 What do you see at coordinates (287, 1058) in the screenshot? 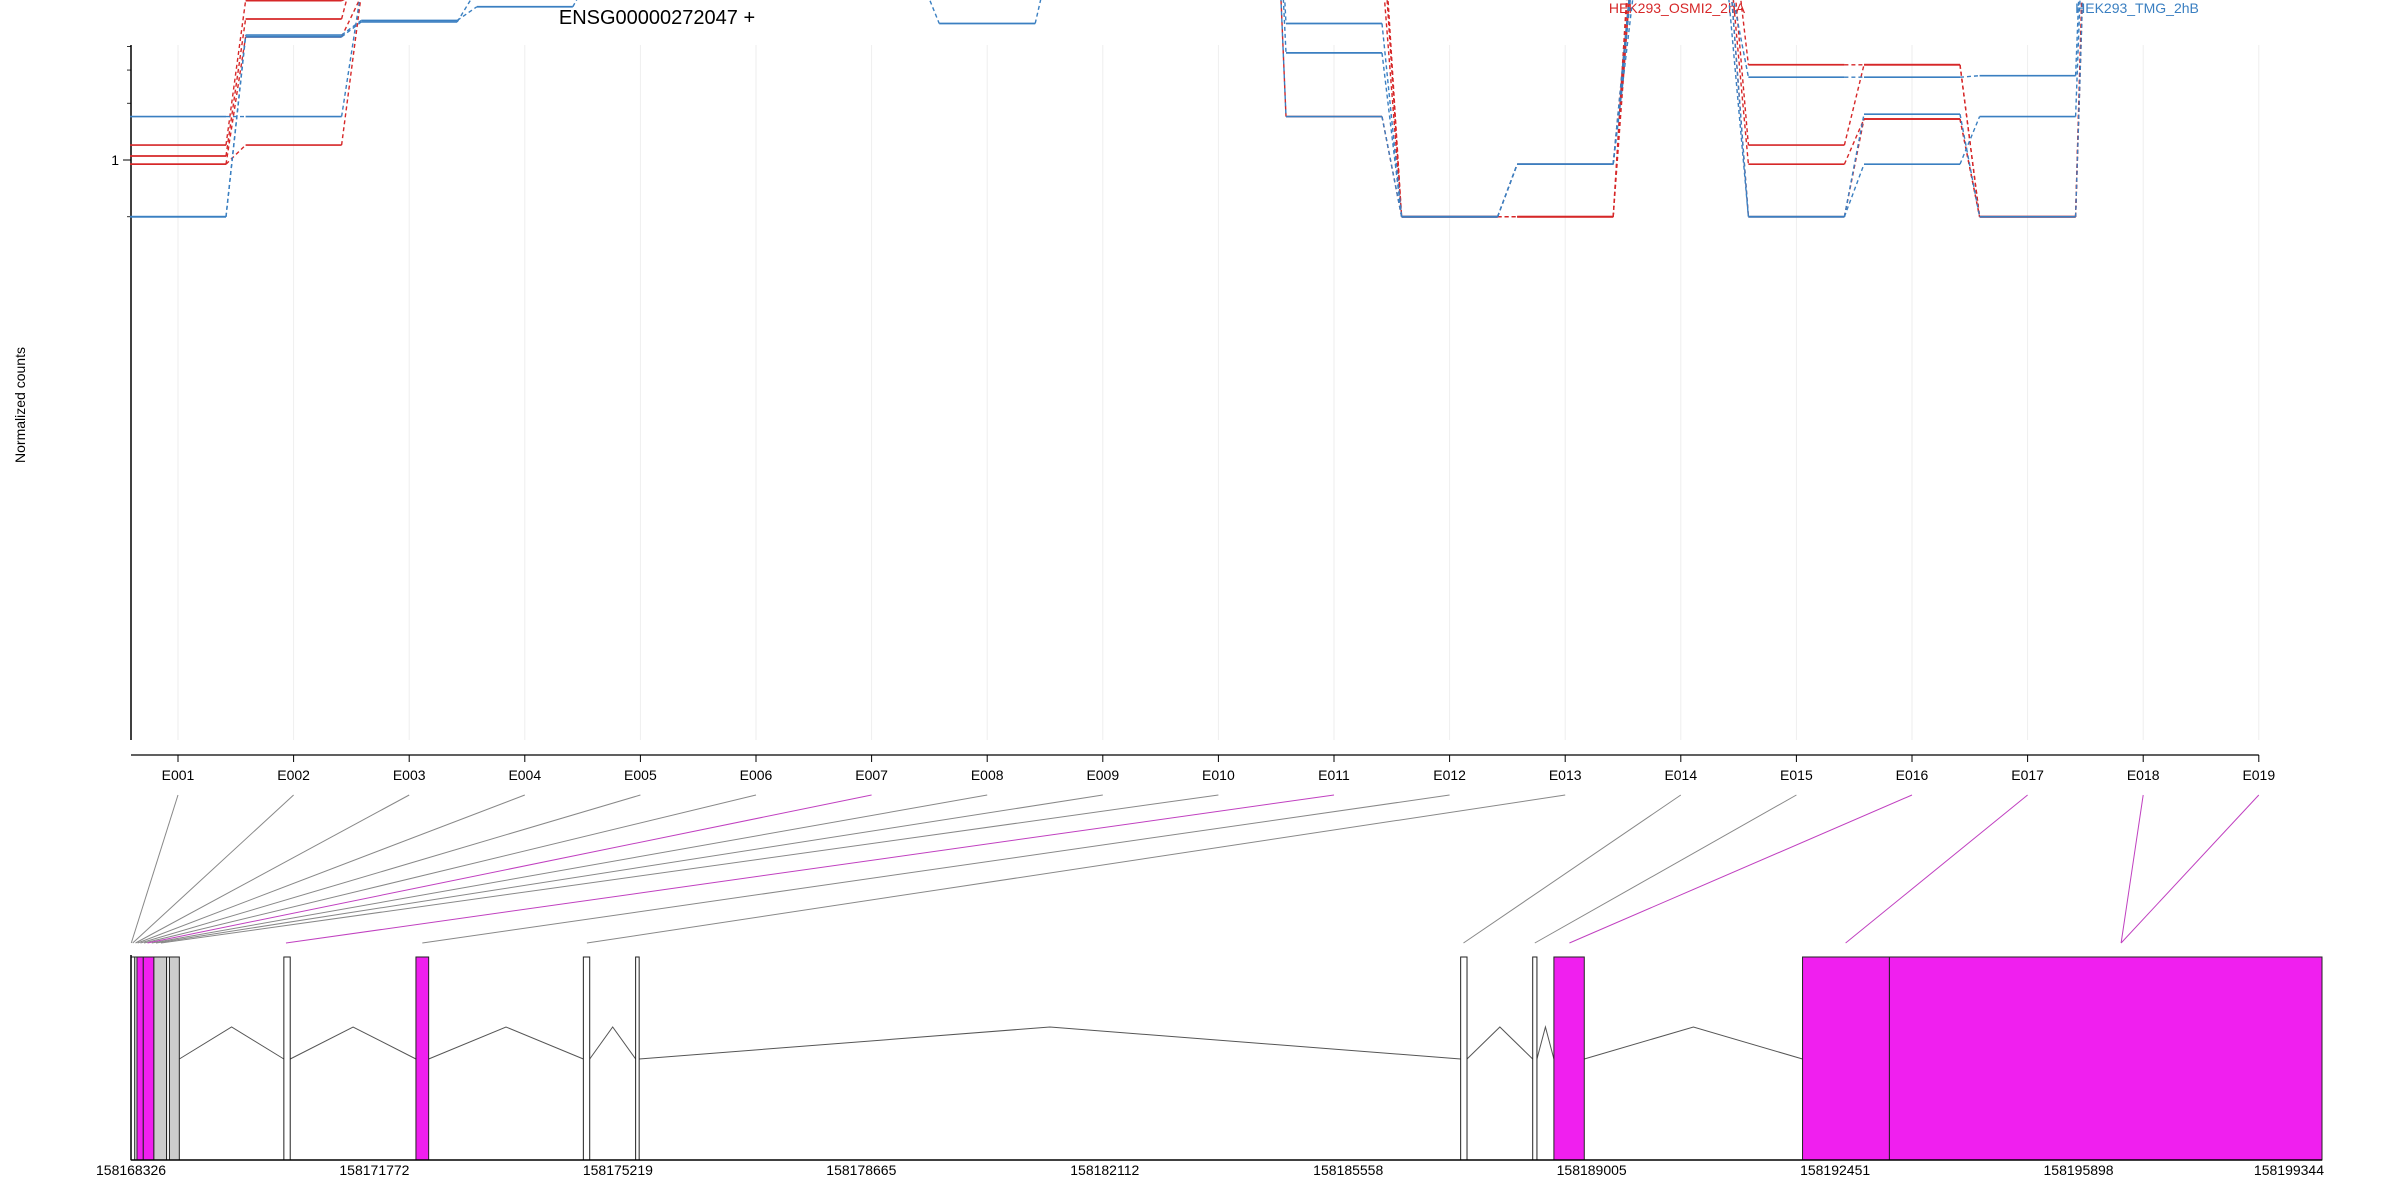
I see `exon-E008` at bounding box center [287, 1058].